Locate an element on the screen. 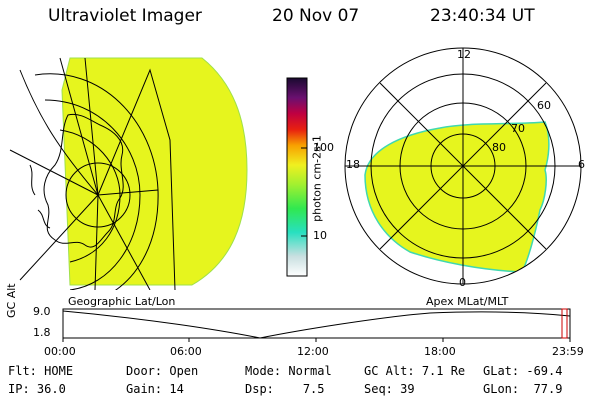 Image resolution: width=600 pixels, height=400 pixels. colorbar-tick-100: 100 is located at coordinates (323, 147).